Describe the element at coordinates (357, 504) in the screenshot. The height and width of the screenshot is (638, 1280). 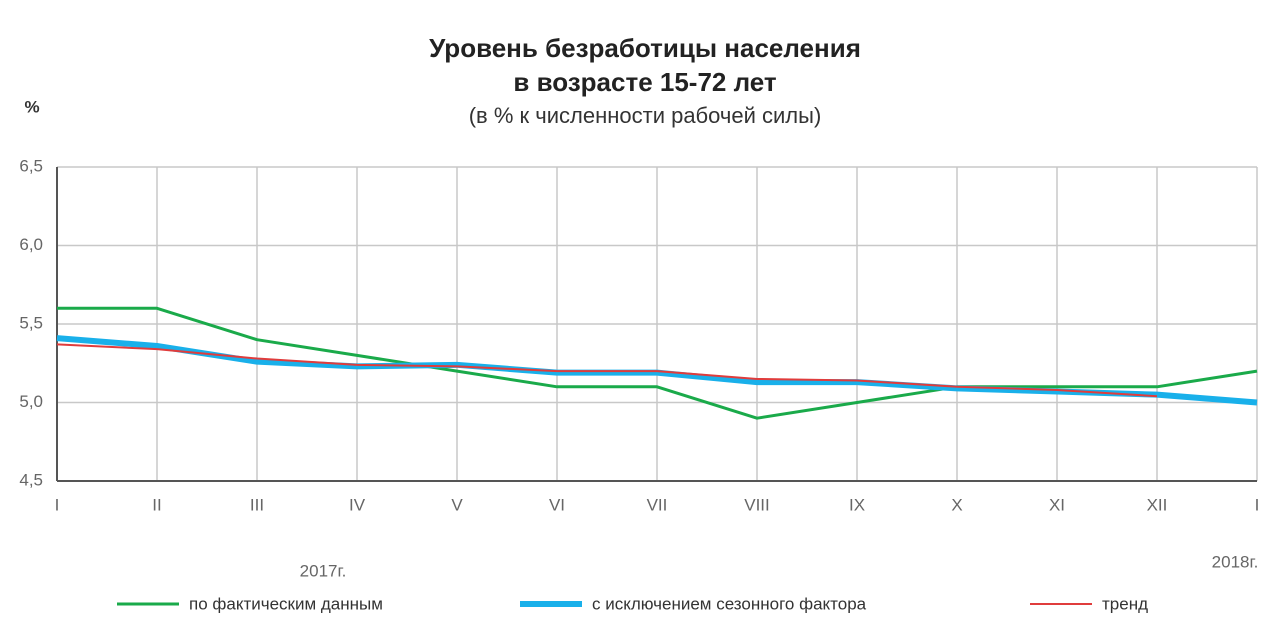
I see `x-tick-label: IV` at that location.